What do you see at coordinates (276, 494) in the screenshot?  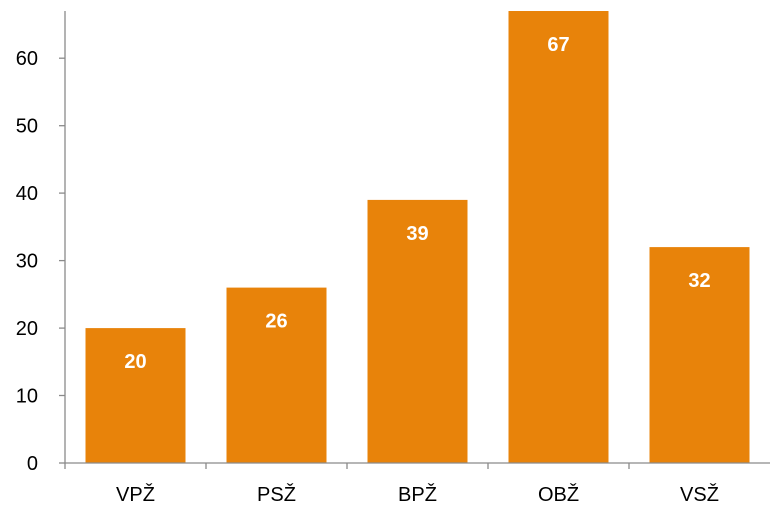 I see `x-tick-label-PSŽ: PSŽ` at bounding box center [276, 494].